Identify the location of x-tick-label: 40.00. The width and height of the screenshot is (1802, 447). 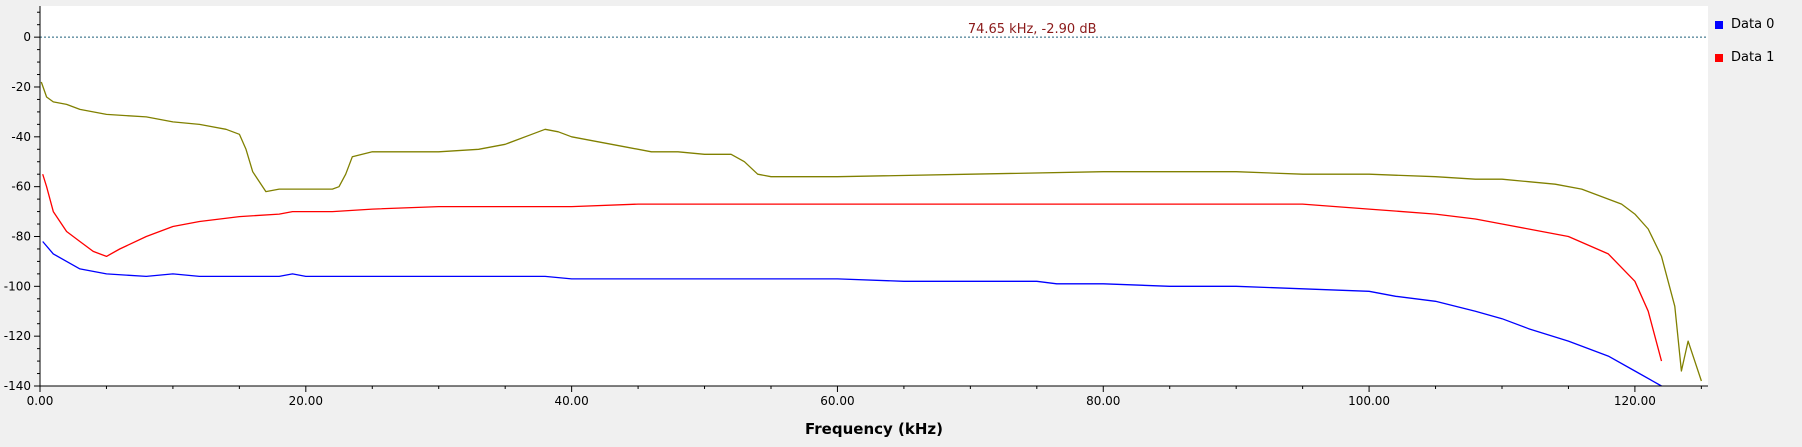
(571, 401).